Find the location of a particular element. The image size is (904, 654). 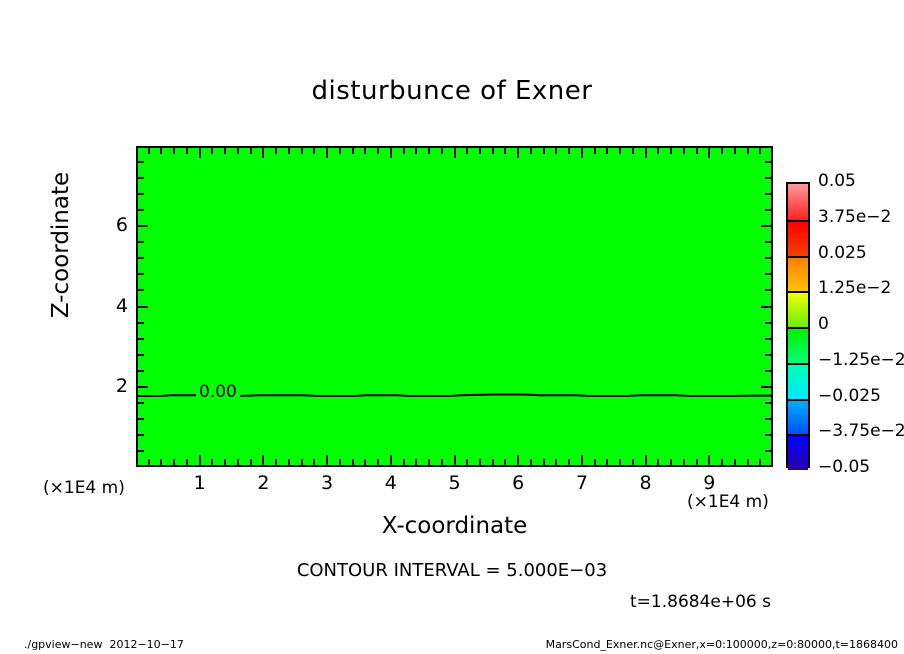

y-tick-label: 2 is located at coordinates (121, 385).